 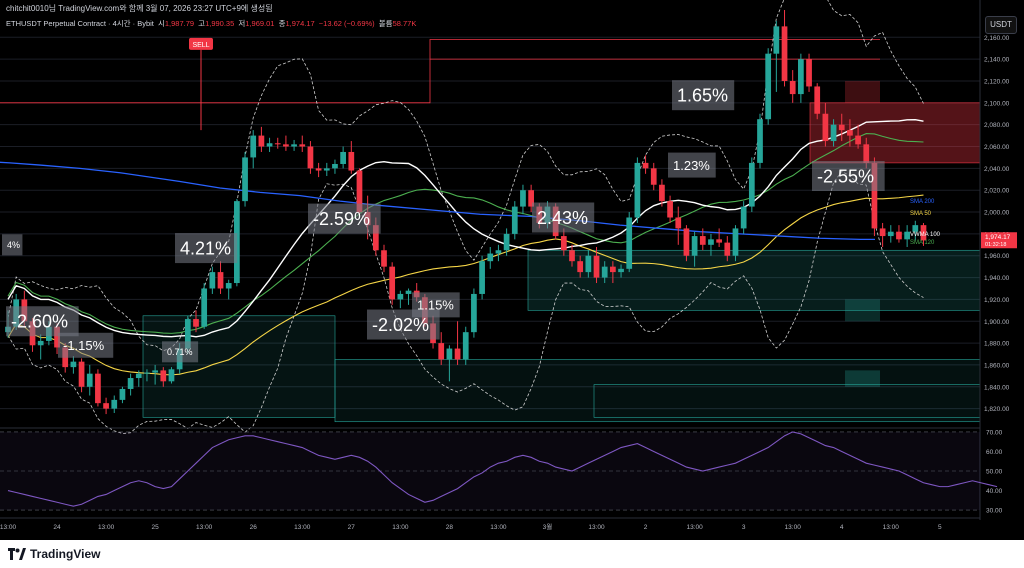 I want to click on rsi-tick-label: 70.00, so click(x=994, y=432).